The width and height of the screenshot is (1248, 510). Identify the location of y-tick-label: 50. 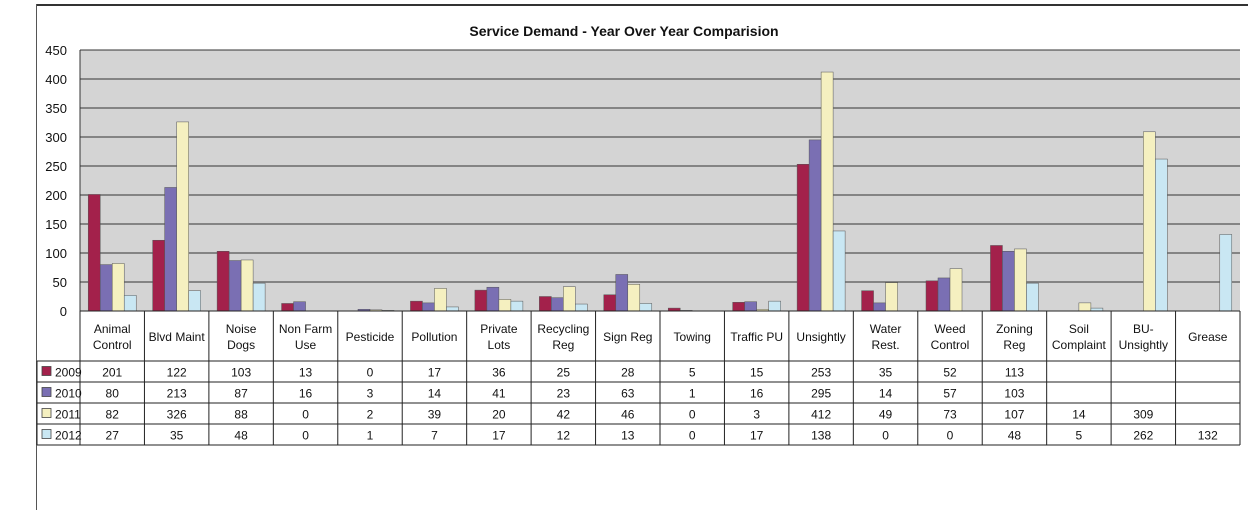
(60, 282).